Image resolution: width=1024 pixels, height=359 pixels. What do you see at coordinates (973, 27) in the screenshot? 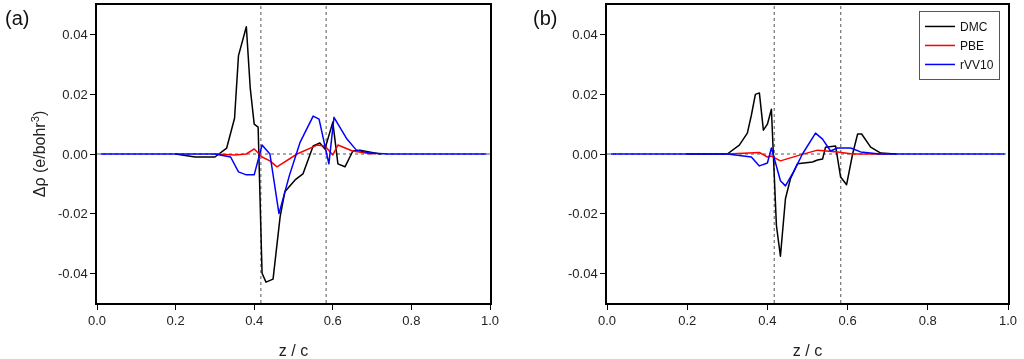
I see `legend-label: DMC` at bounding box center [973, 27].